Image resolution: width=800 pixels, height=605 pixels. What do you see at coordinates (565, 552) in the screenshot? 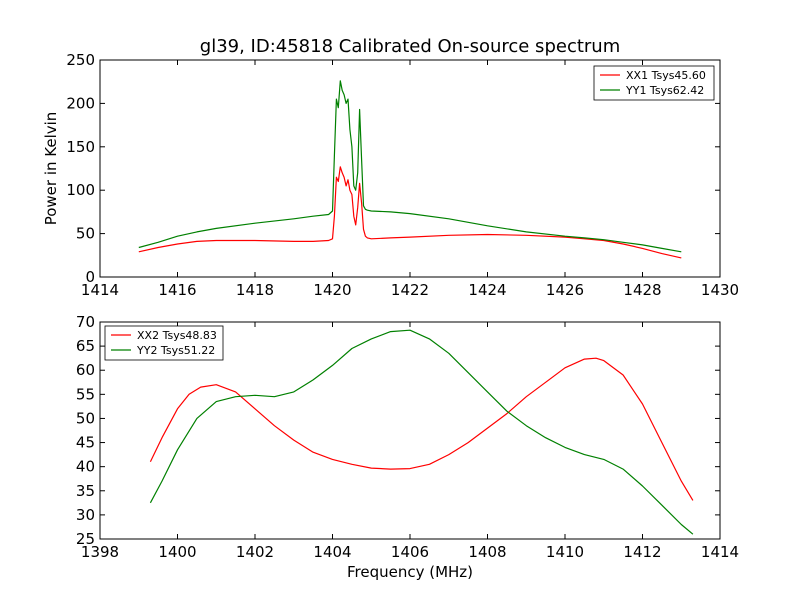
I see `x-tick-label: 1410` at bounding box center [565, 552].